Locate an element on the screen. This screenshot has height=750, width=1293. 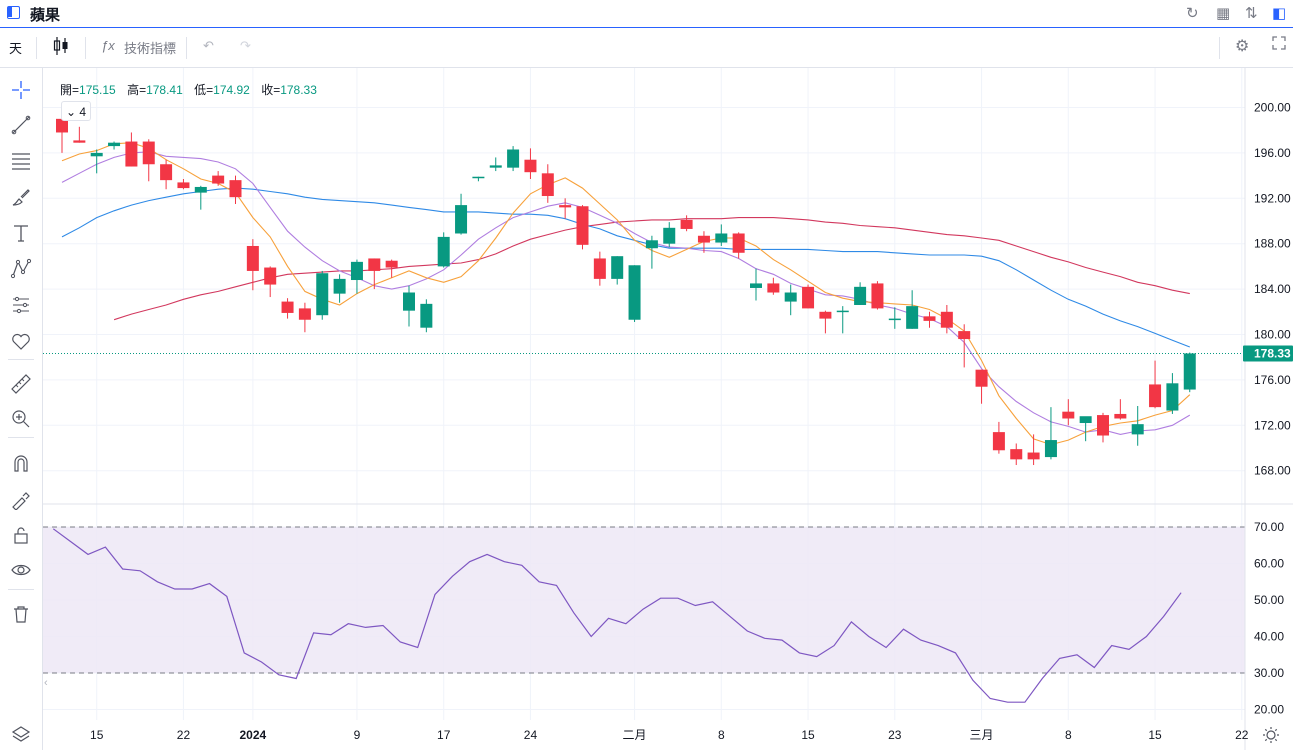
time-tick-label: 17 is located at coordinates (444, 735).